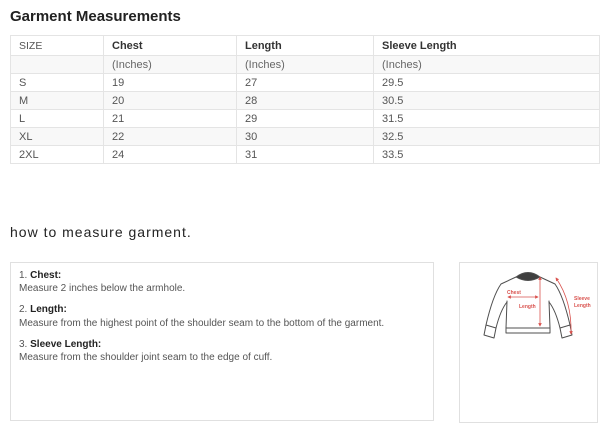 Image resolution: width=606 pixels, height=442 pixels. What do you see at coordinates (57, 154) in the screenshot?
I see `size-cell: 2XL` at bounding box center [57, 154].